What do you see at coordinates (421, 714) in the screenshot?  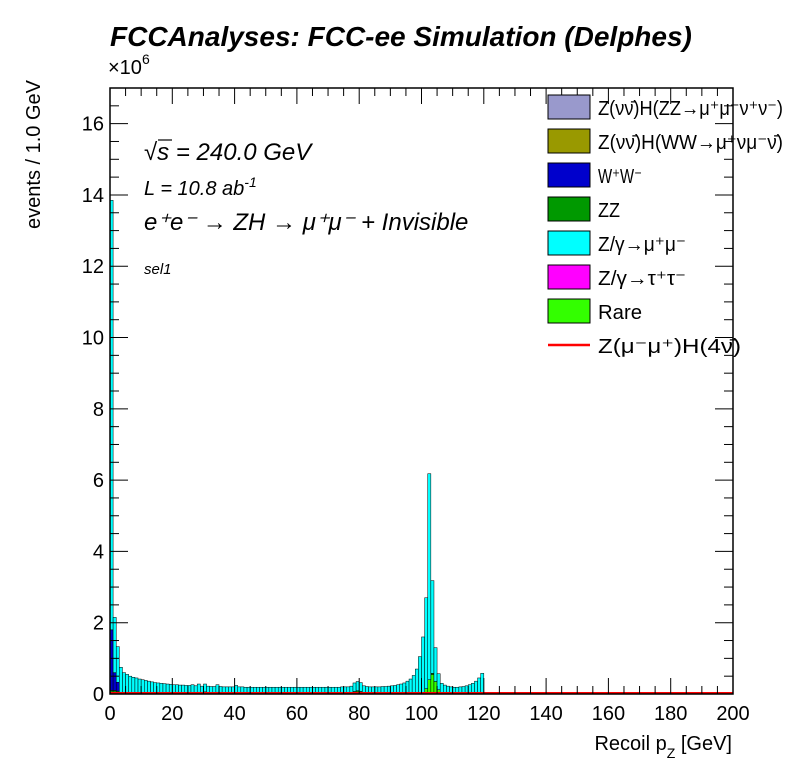 I see `x-tick-label: 100` at bounding box center [421, 714].